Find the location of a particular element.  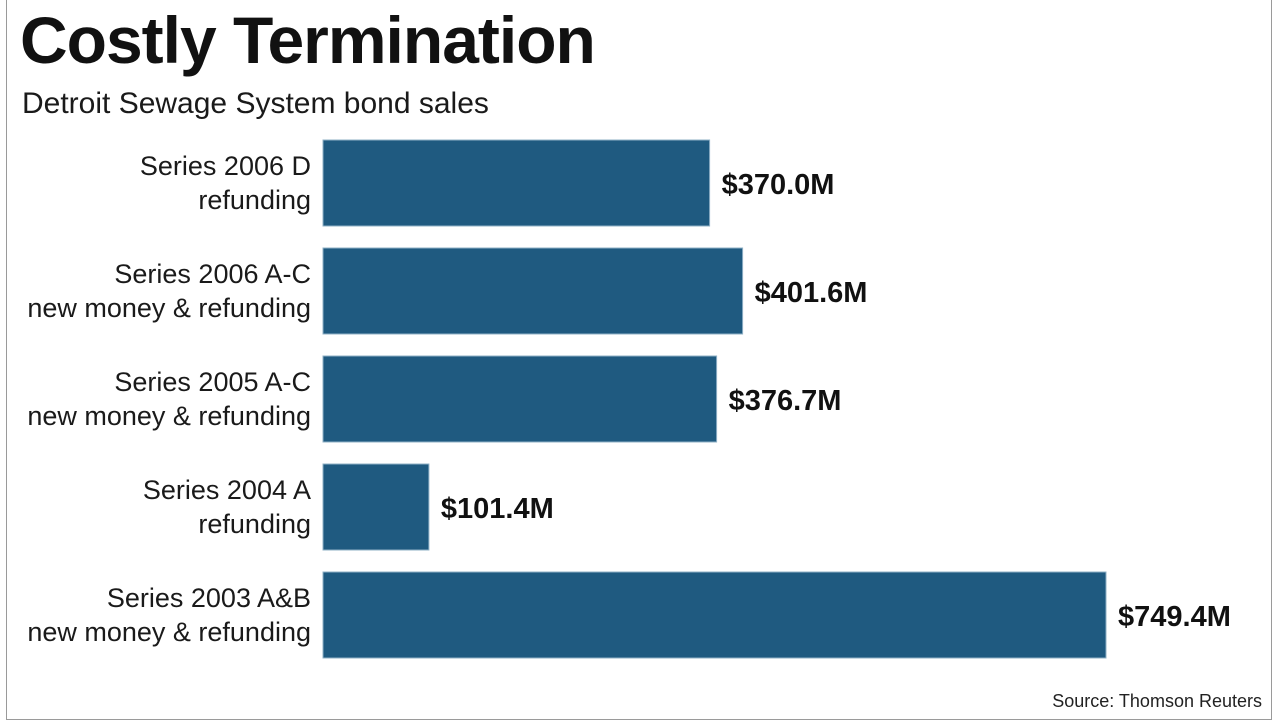

category-label-2: Series 2005 A-C new money & refunding is located at coordinates (169, 399).